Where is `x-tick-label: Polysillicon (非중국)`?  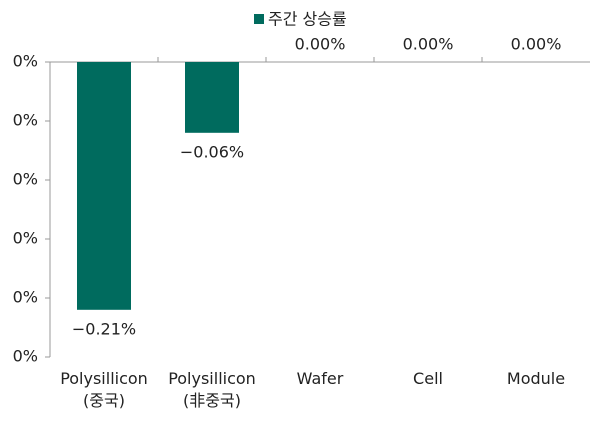 x-tick-label: Polysillicon (非중국) is located at coordinates (212, 389).